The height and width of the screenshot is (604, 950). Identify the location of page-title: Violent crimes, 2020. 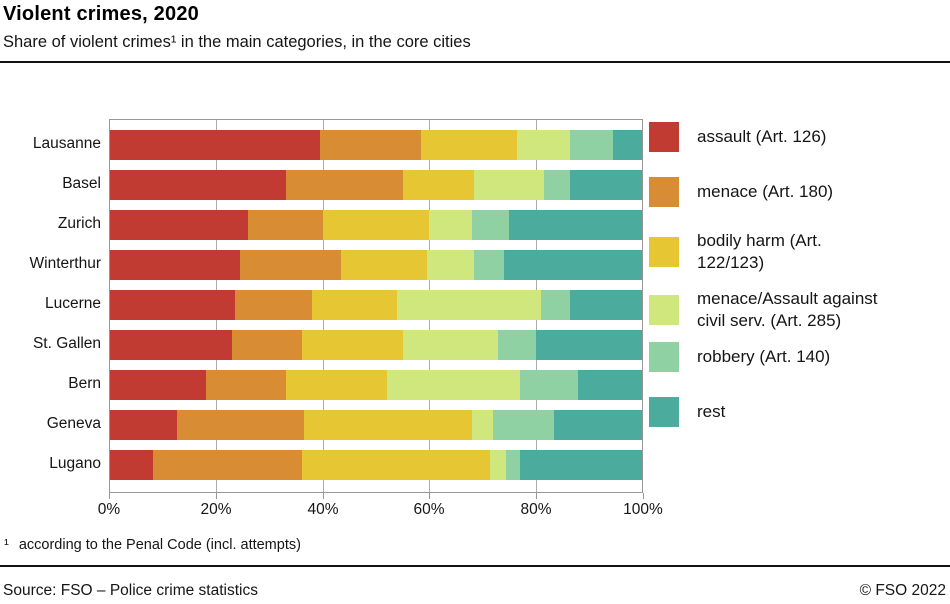
(101, 14).